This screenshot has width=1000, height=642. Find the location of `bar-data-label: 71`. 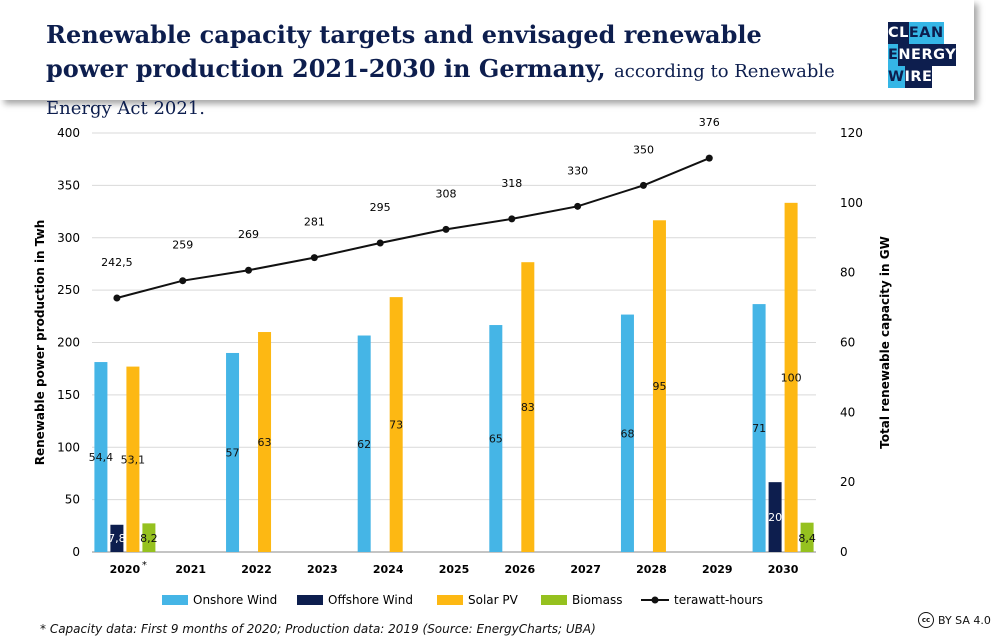

bar-data-label: 71 is located at coordinates (759, 428).